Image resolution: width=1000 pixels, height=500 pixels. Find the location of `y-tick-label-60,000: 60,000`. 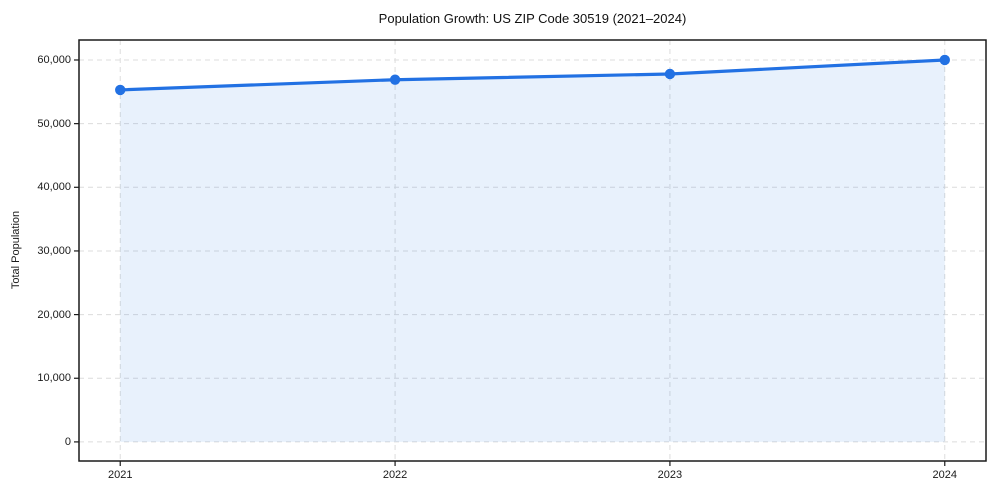

y-tick-label-60,000: 60,000 is located at coordinates (54, 59).